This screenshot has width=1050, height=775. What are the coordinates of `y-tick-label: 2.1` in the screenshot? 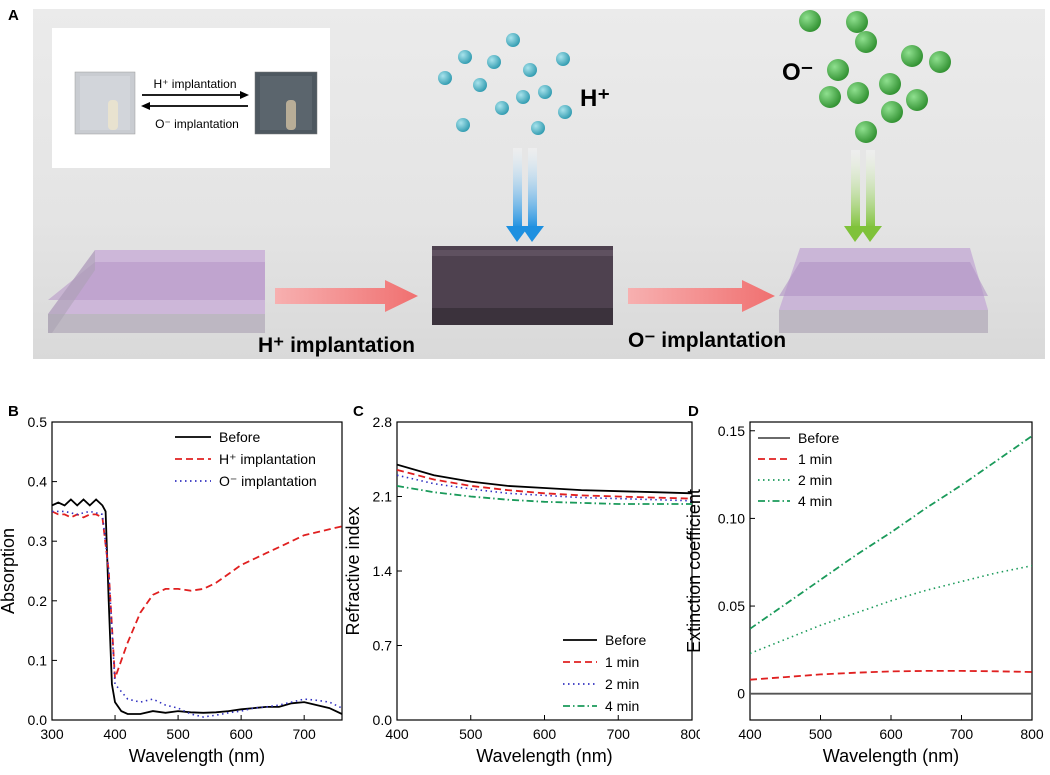 It's located at (383, 497).